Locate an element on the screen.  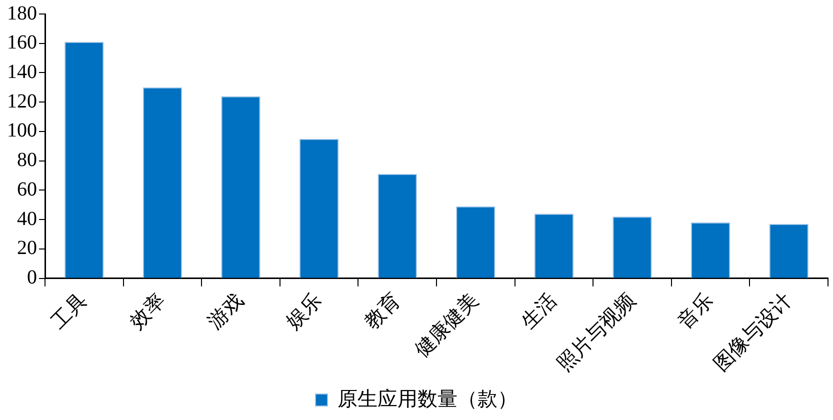
x-tick-label: 效率 is located at coordinates (148, 311).